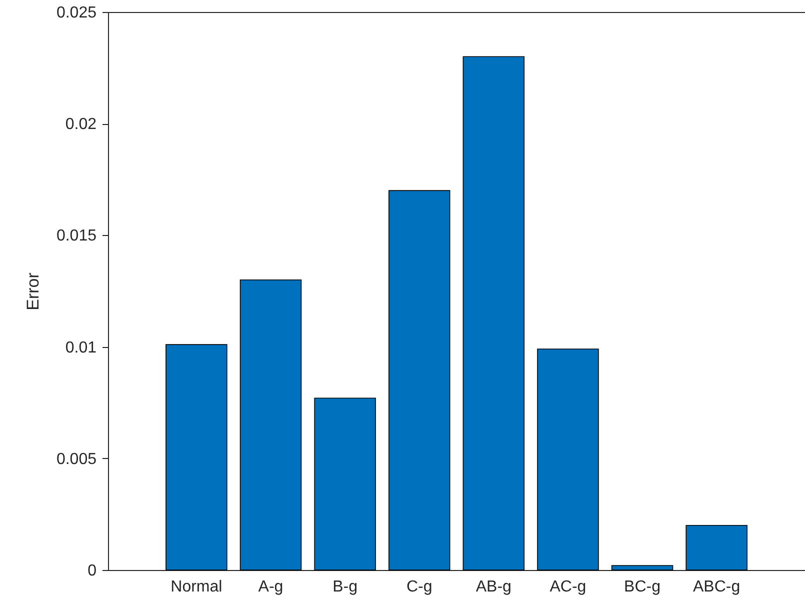  I want to click on x-tick-label: BC-g, so click(642, 587).